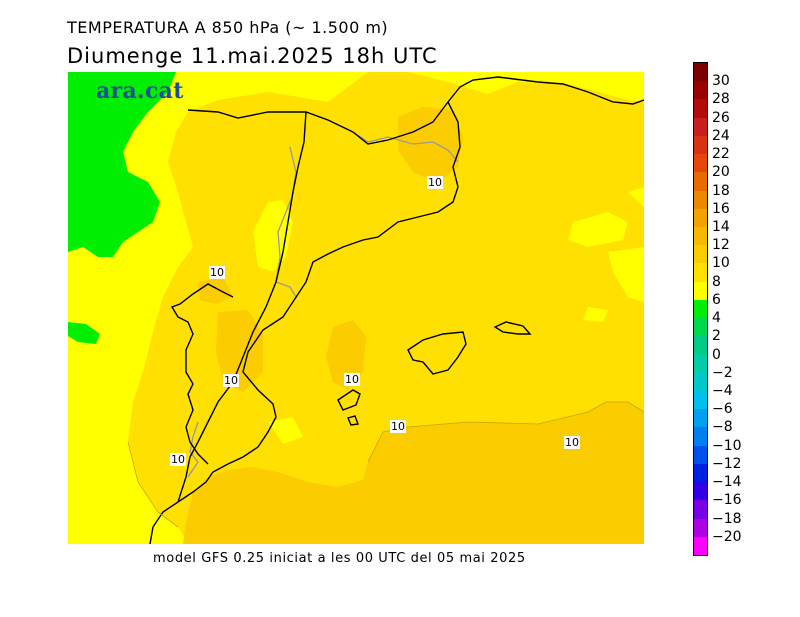  I want to click on colorbar-tick: −20, so click(727, 536).